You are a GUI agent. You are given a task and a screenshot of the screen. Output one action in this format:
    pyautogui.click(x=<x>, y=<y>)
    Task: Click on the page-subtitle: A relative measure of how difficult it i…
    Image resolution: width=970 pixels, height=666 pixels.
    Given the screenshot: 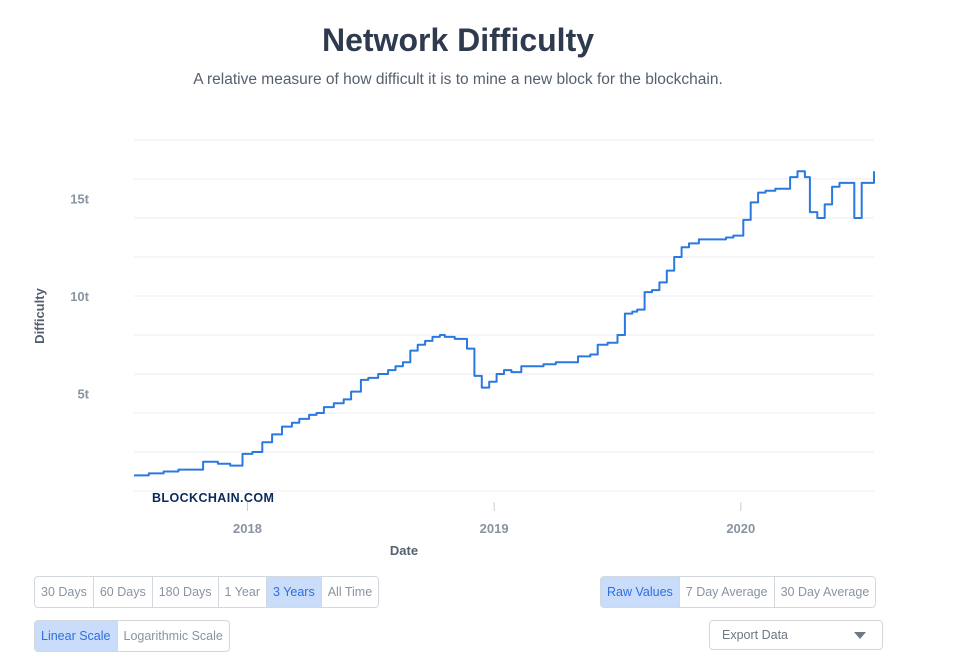 What is the action you would take?
    pyautogui.click(x=458, y=79)
    